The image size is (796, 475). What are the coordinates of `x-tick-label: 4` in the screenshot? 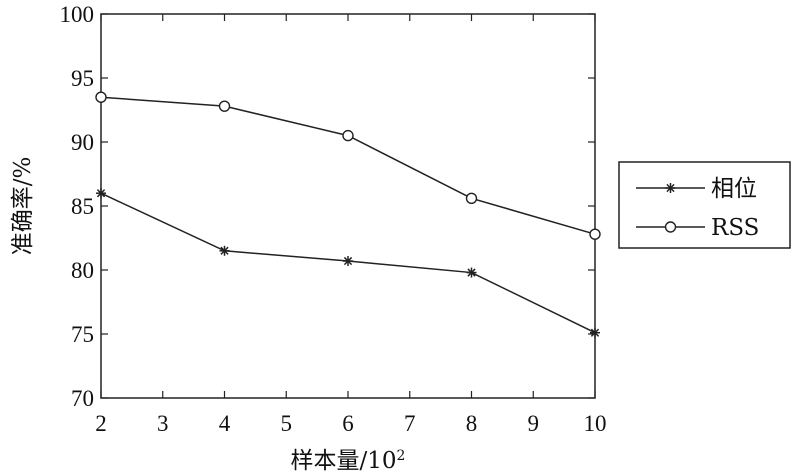 It's located at (225, 423).